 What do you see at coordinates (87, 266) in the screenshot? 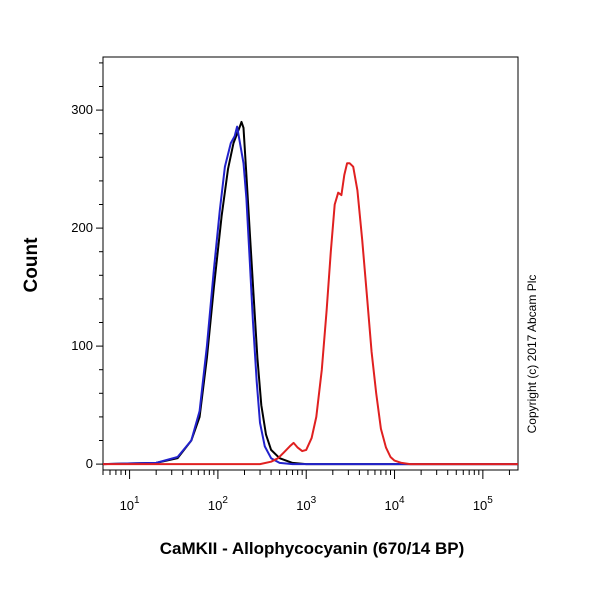
I see `y-axis: 0 100 200 300` at bounding box center [87, 266].